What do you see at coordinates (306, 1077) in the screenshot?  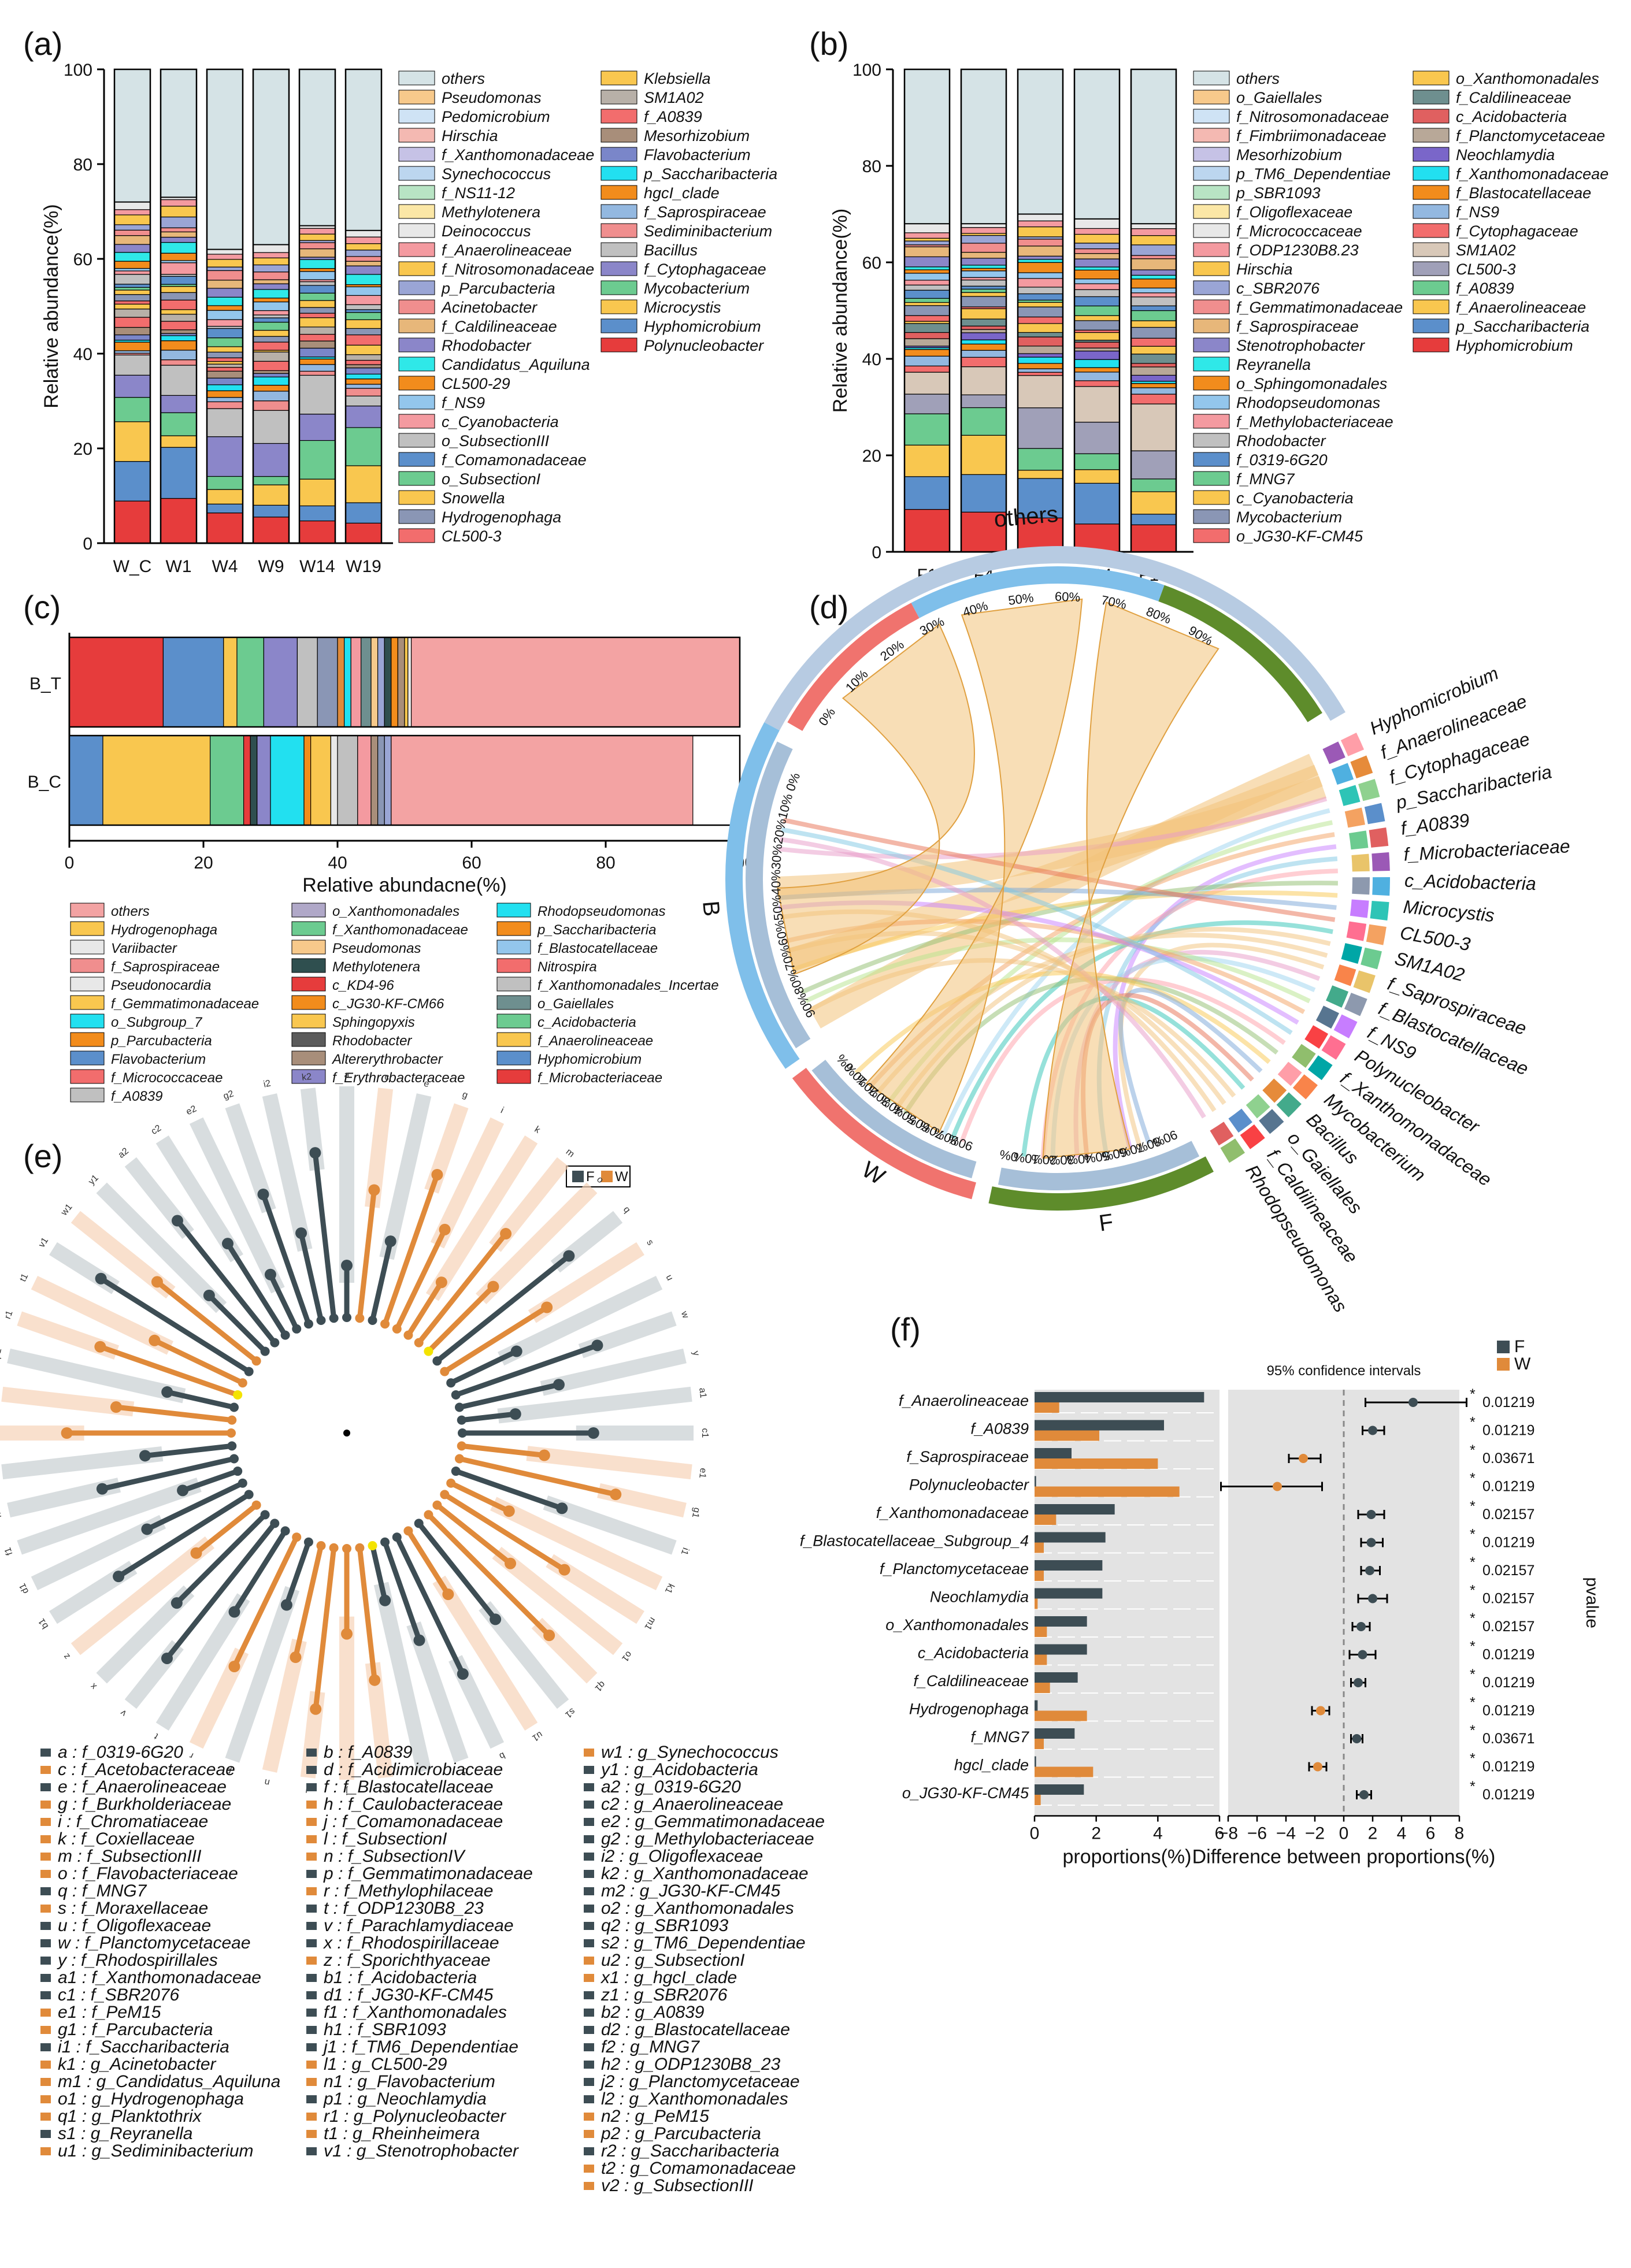 I see `lollipop-label: k2` at bounding box center [306, 1077].